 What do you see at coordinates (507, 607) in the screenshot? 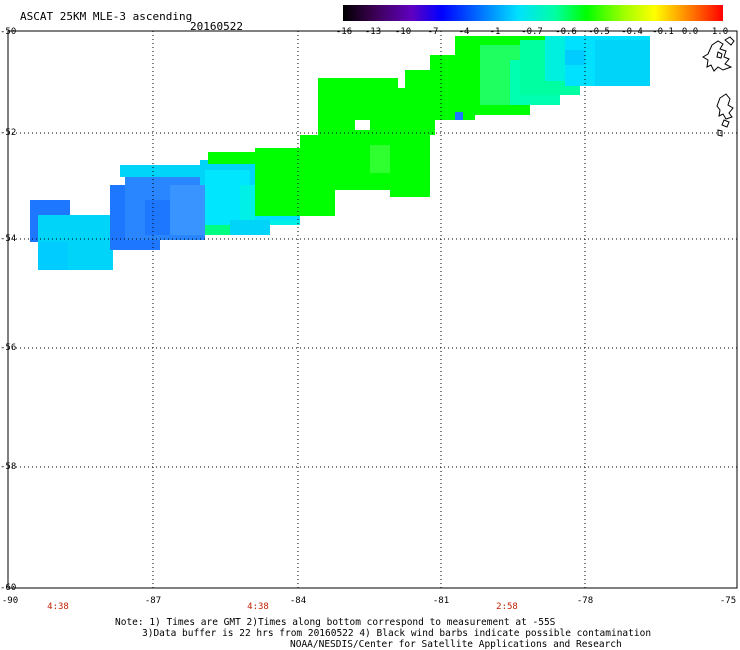
I see `time-label: 2:58` at bounding box center [507, 607].